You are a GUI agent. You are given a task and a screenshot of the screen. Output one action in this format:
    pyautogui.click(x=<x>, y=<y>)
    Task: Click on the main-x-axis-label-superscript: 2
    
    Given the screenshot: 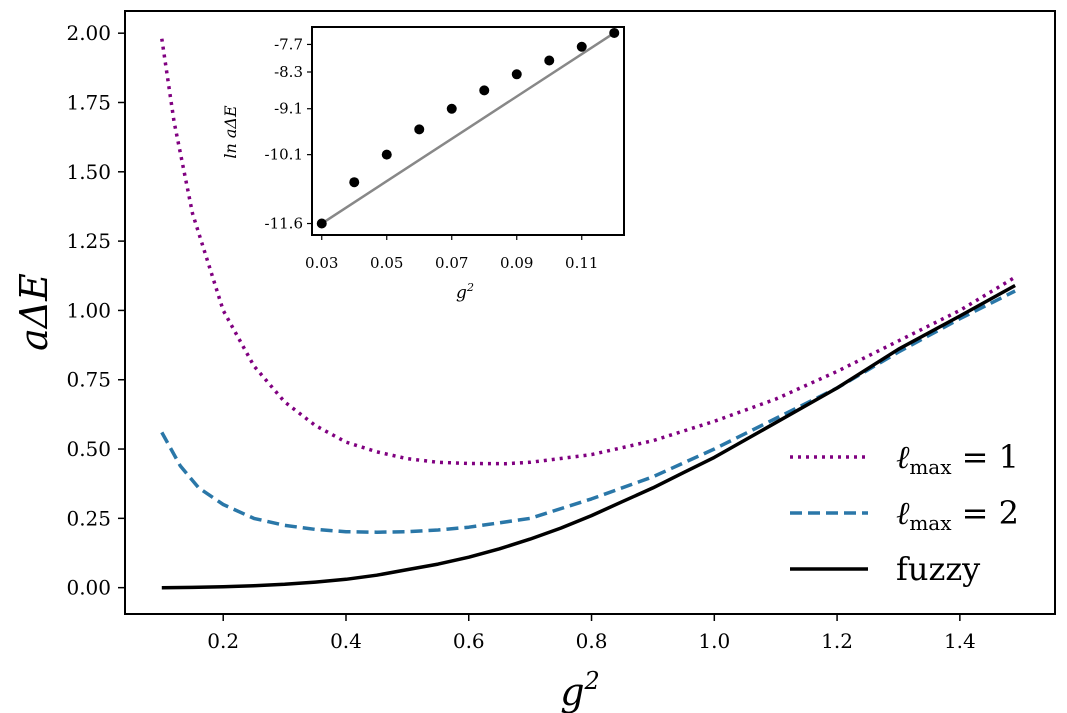 What is the action you would take?
    pyautogui.click(x=592, y=681)
    